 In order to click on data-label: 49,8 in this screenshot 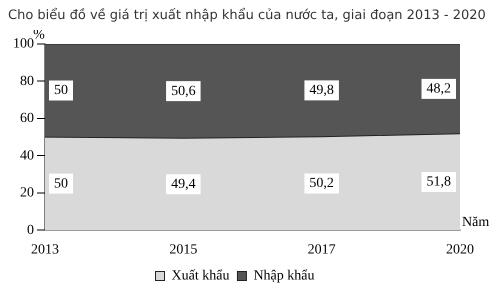, I will do `click(321, 90)`.